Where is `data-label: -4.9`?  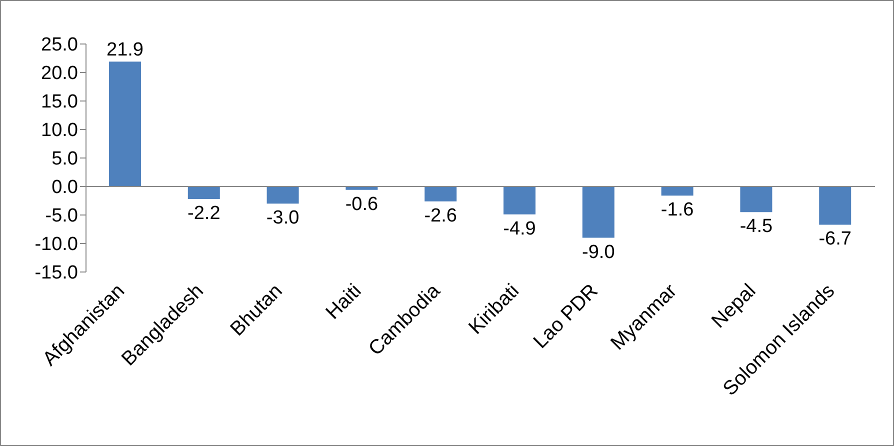 data-label: -4.9 is located at coordinates (519, 229).